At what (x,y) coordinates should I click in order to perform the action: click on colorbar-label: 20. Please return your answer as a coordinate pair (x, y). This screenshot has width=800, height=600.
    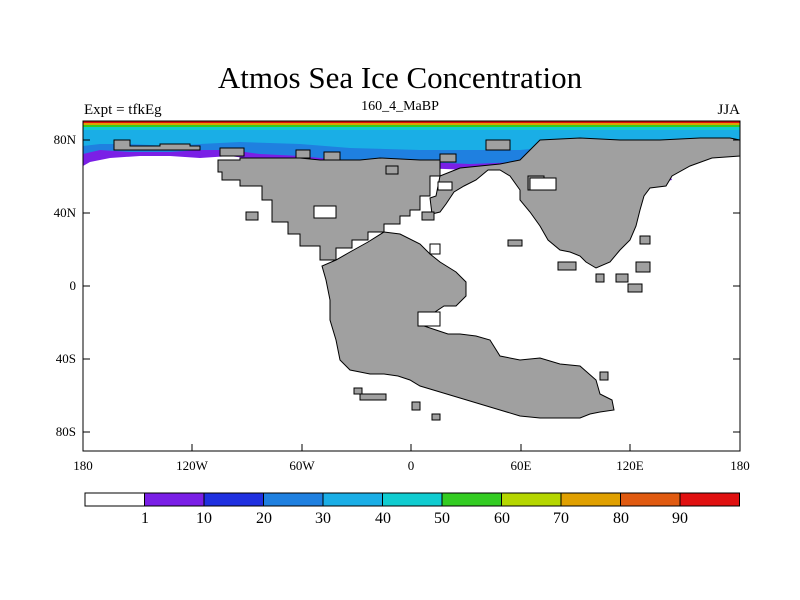
    Looking at the image, I should click on (264, 518).